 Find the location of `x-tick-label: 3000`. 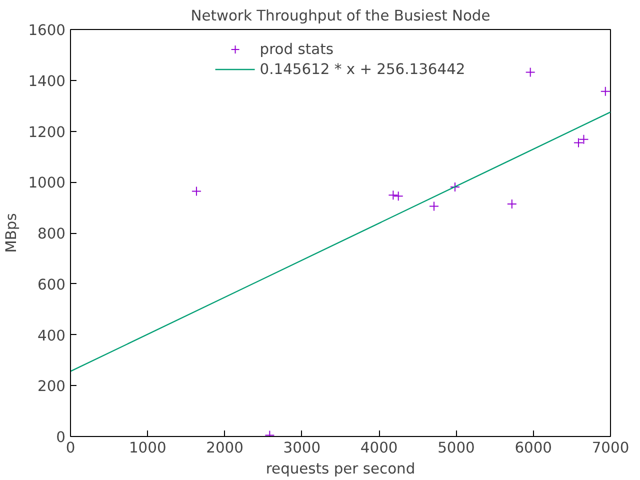

x-tick-label: 3000 is located at coordinates (302, 448).